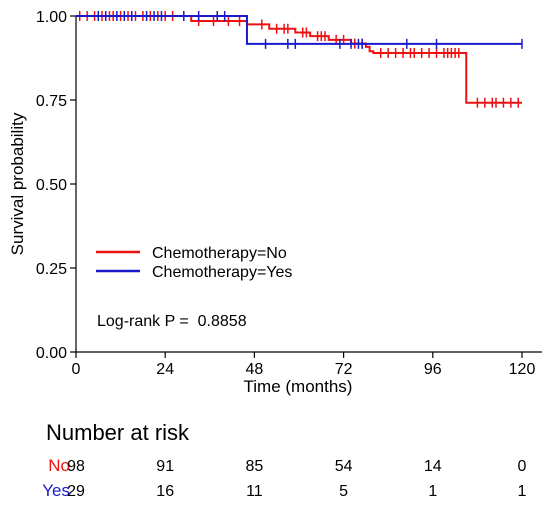 The image size is (550, 506). I want to click on y-tick-label: 0.00, so click(51, 353).